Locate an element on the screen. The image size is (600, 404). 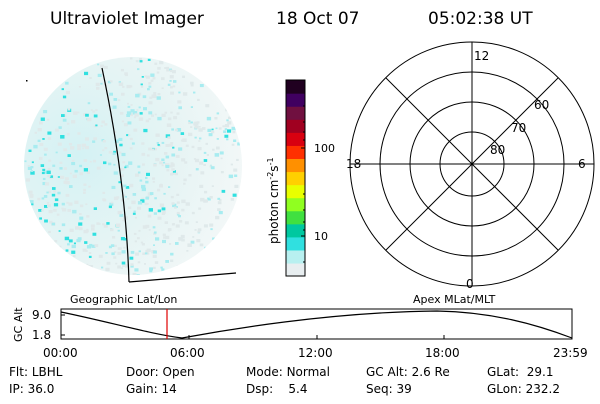
status-door: Door: Open is located at coordinates (160, 372).